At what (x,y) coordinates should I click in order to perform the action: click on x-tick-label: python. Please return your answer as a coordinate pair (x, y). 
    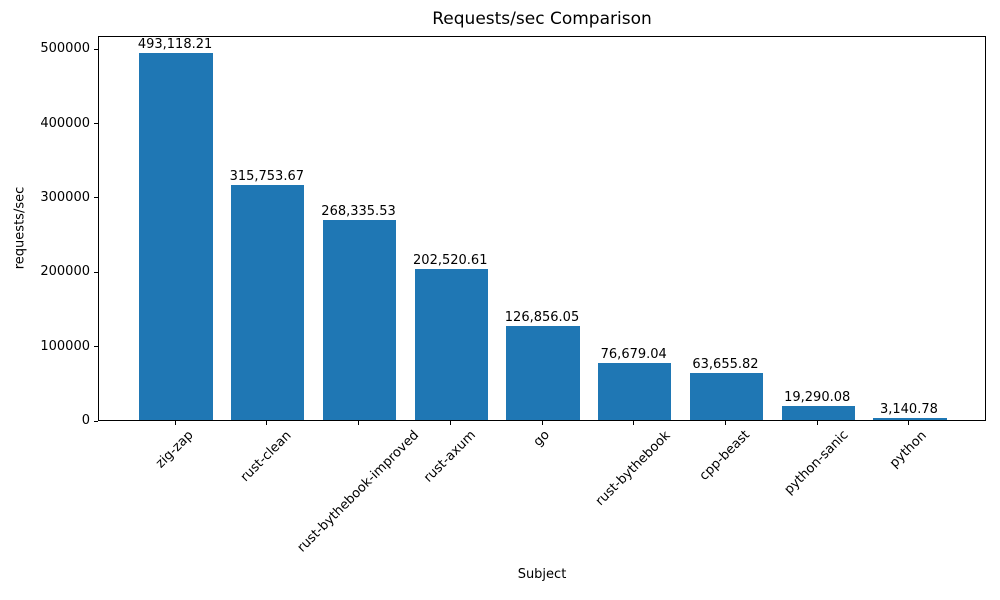
    Looking at the image, I should click on (909, 449).